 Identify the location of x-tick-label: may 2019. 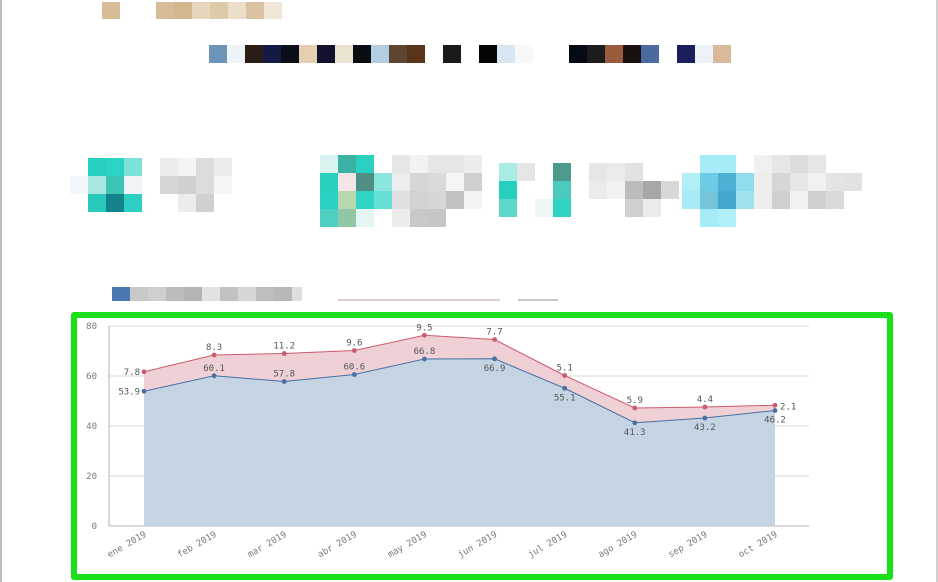
(407, 545).